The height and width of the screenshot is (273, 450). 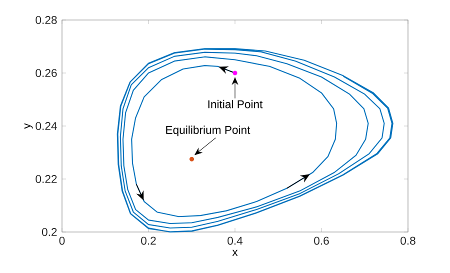 I want to click on y-tick-label: 0.22, so click(x=46, y=179).